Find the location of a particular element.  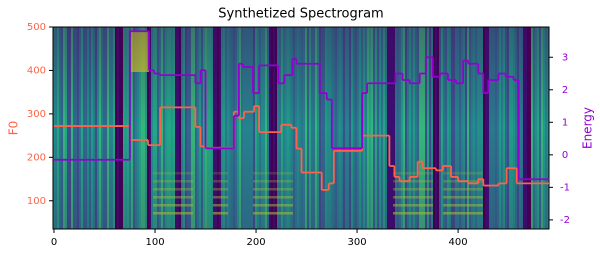

y2-tick-label: 2 is located at coordinates (565, 90).